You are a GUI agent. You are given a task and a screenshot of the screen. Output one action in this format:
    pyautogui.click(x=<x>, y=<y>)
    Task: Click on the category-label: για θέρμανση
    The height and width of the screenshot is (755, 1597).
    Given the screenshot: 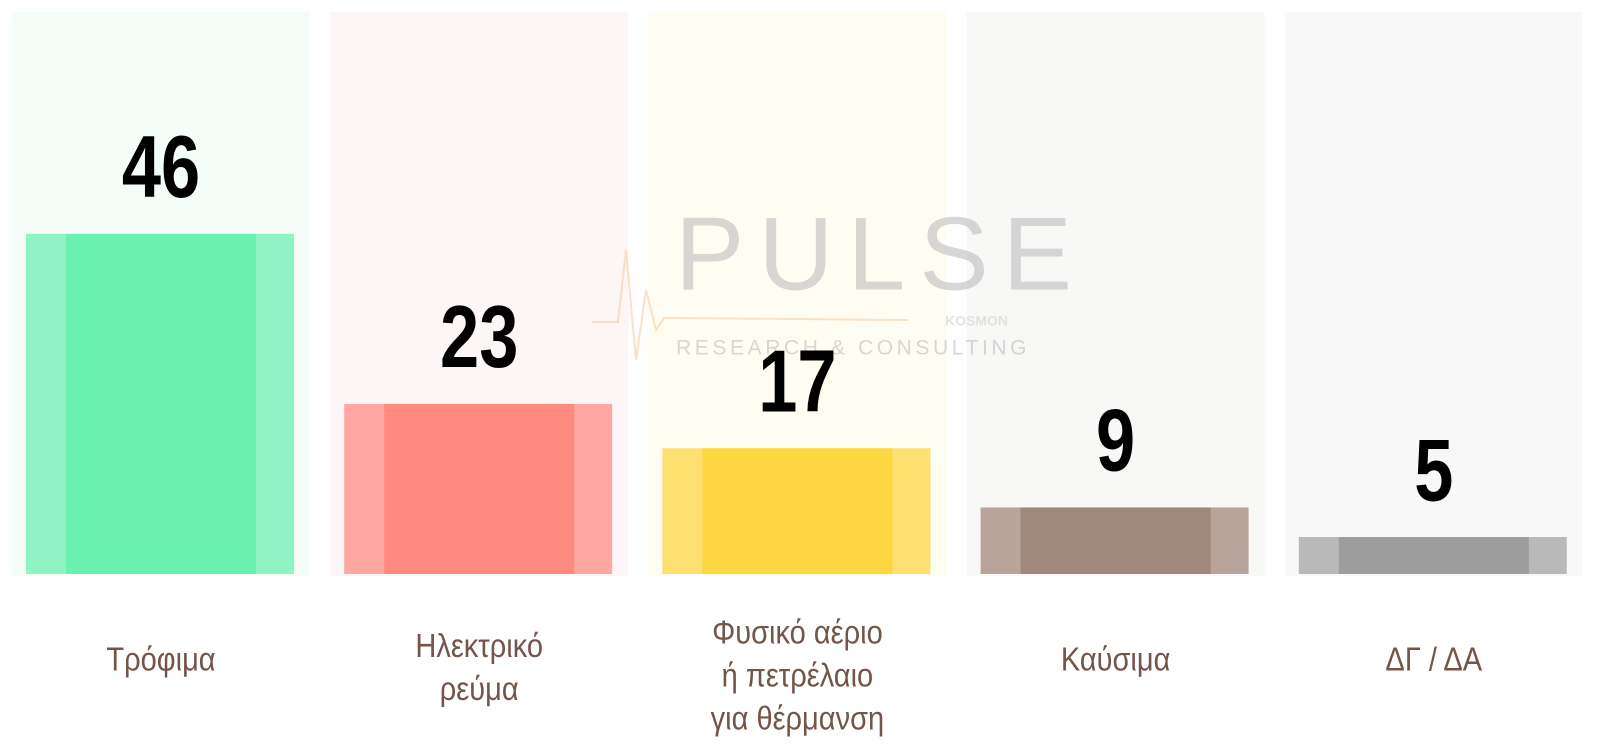 What is the action you would take?
    pyautogui.click(x=798, y=718)
    